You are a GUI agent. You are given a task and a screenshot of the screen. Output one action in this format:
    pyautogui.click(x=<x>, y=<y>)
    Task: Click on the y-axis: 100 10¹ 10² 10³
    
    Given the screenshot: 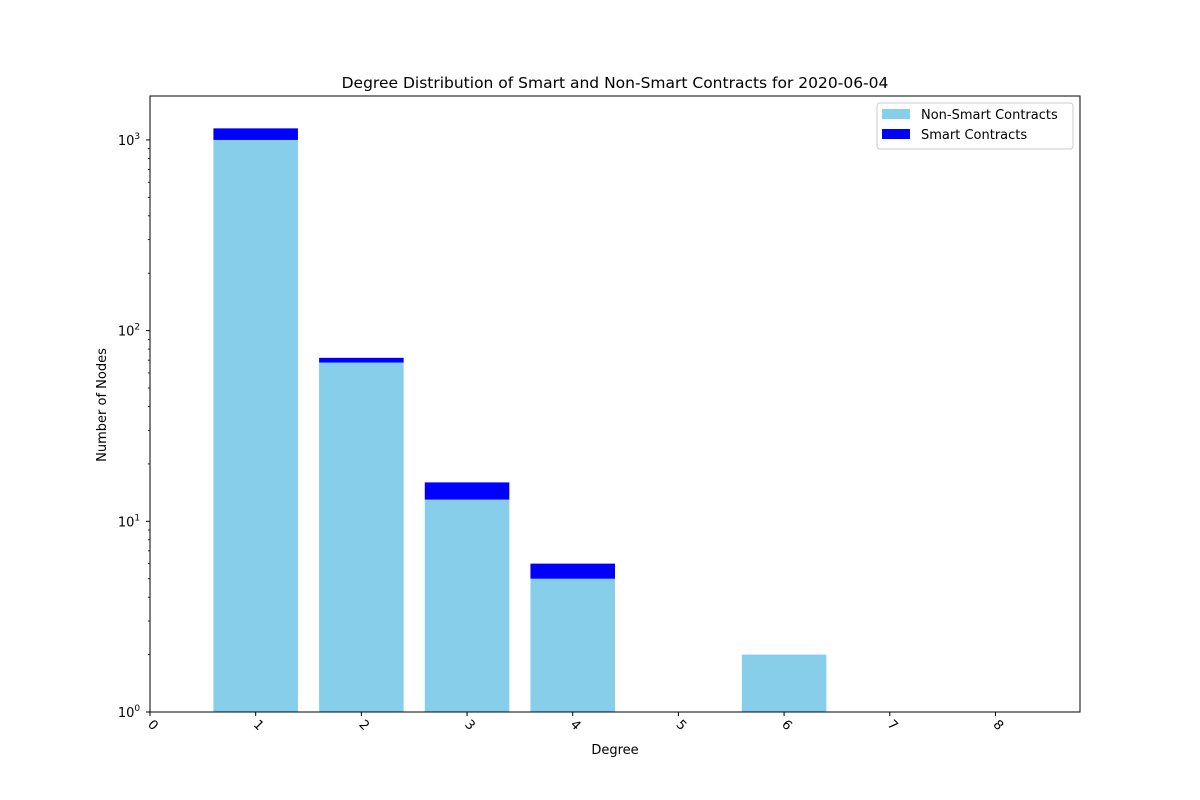 What is the action you would take?
    pyautogui.click(x=134, y=426)
    